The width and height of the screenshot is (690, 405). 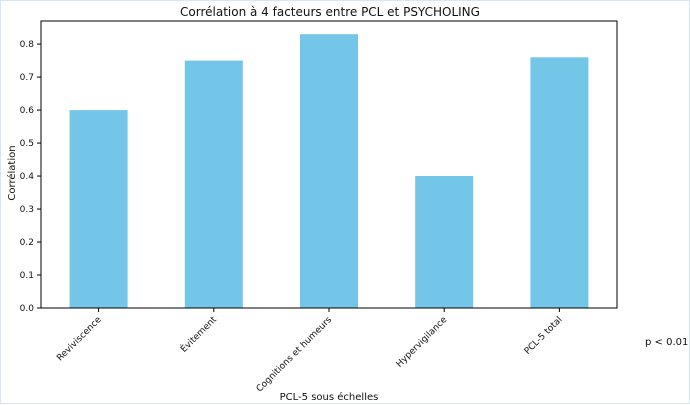 What do you see at coordinates (27, 243) in the screenshot?
I see `y-tick-label: 0.2` at bounding box center [27, 243].